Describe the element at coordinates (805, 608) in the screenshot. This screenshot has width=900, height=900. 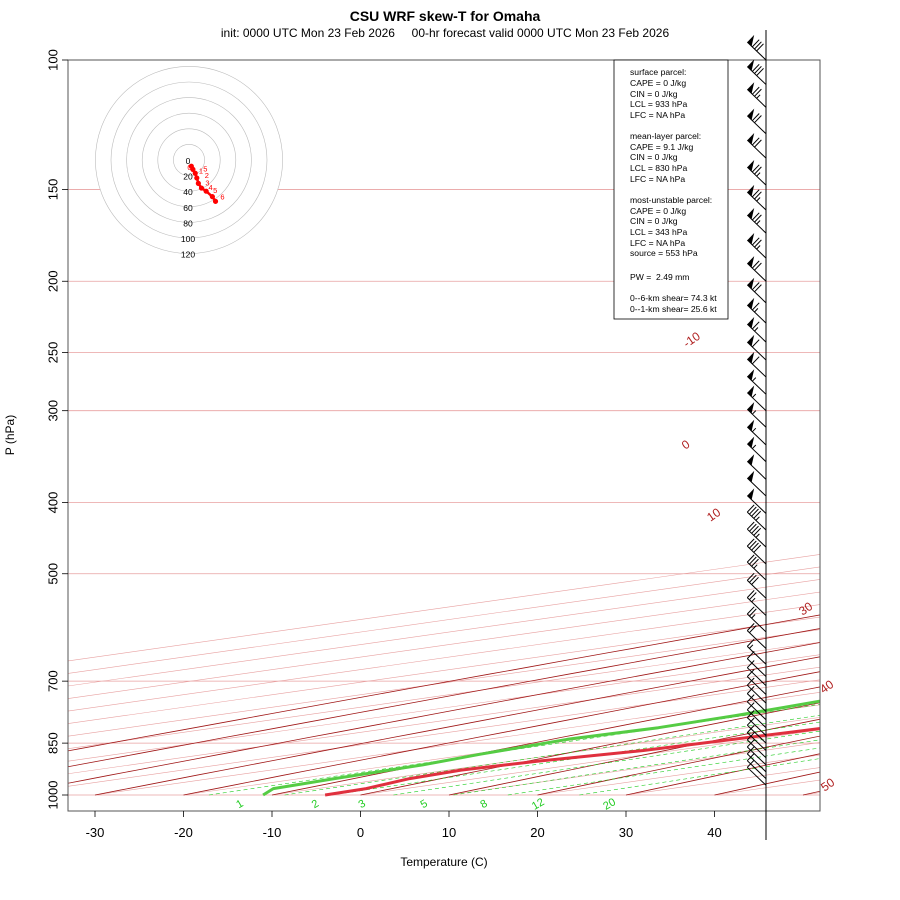
I see `isotherm-label: 30` at that location.